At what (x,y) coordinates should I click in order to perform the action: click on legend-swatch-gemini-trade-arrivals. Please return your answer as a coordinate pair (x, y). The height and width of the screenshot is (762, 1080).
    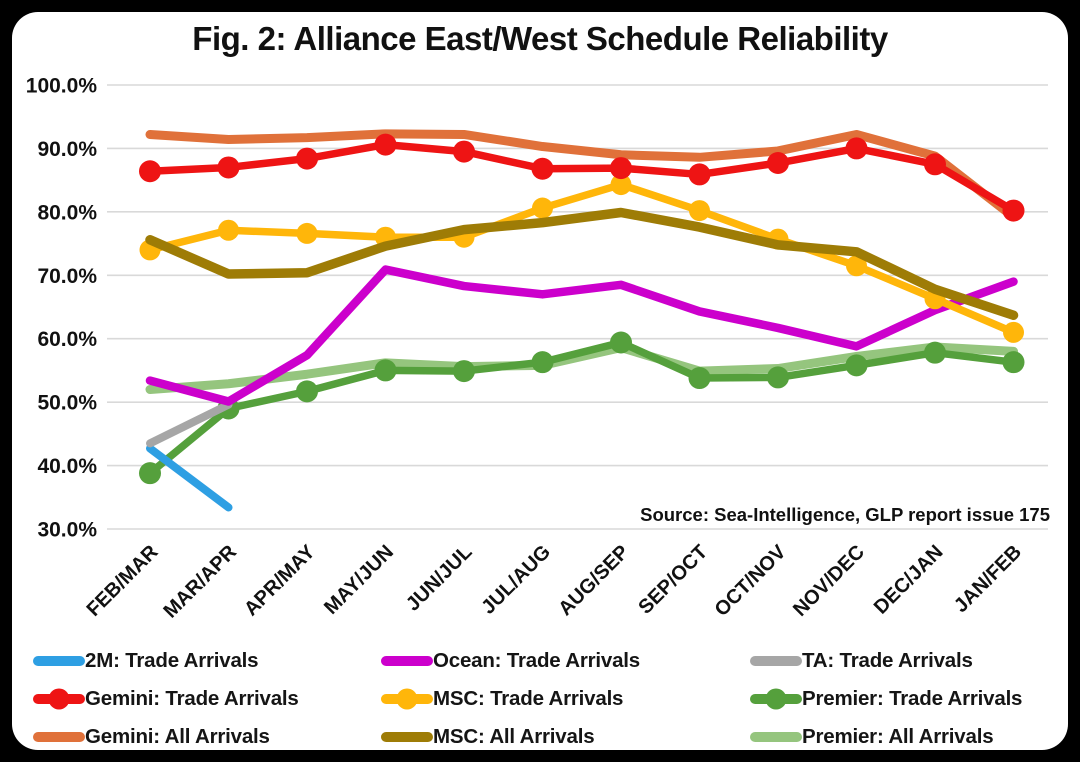
    Looking at the image, I should click on (59, 699).